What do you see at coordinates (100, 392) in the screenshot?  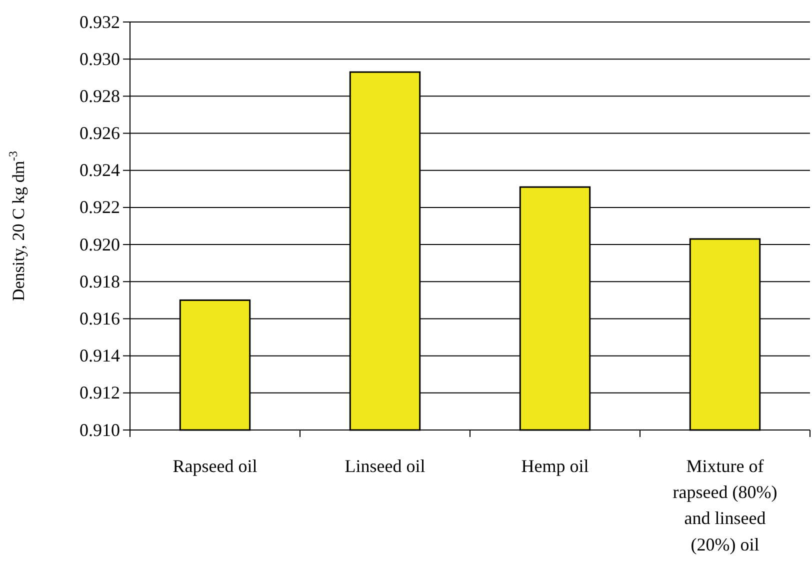 I see `y-tick-label: 0.912` at bounding box center [100, 392].